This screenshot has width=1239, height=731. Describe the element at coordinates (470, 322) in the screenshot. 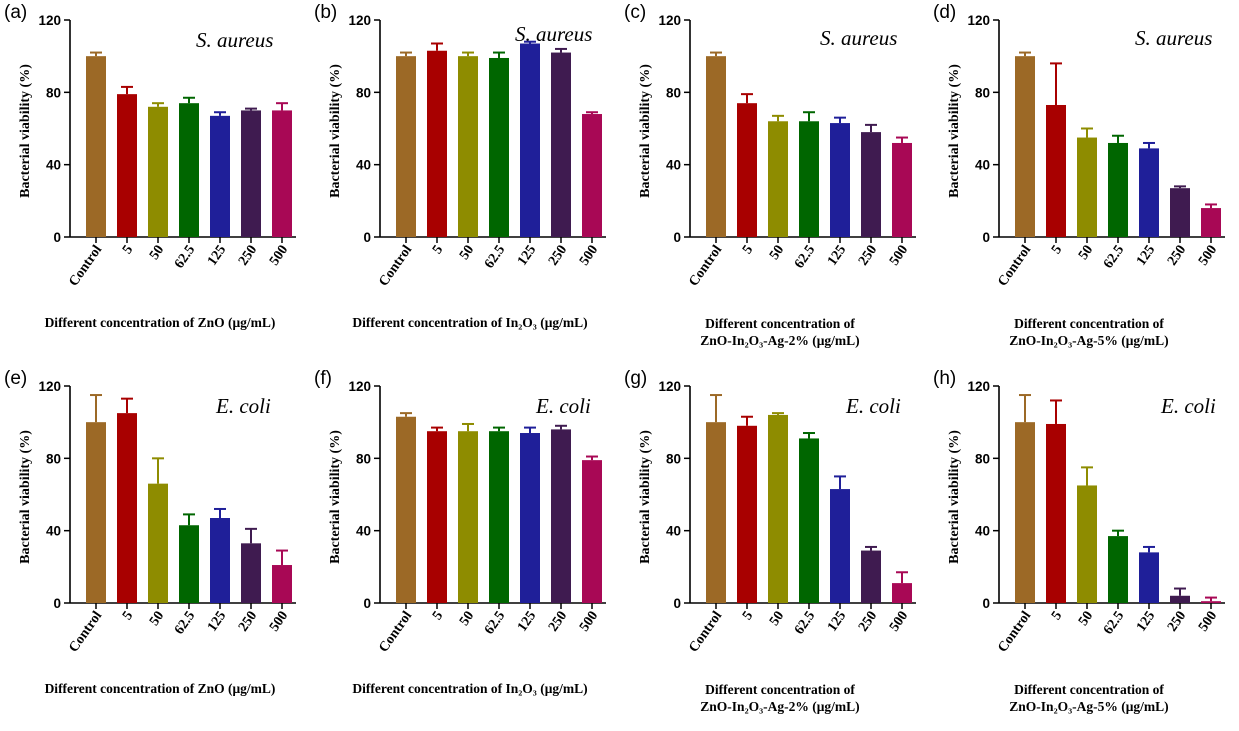

I see `x-axis-label: Different concentration of In₂O₃ (μg/mL)` at that location.